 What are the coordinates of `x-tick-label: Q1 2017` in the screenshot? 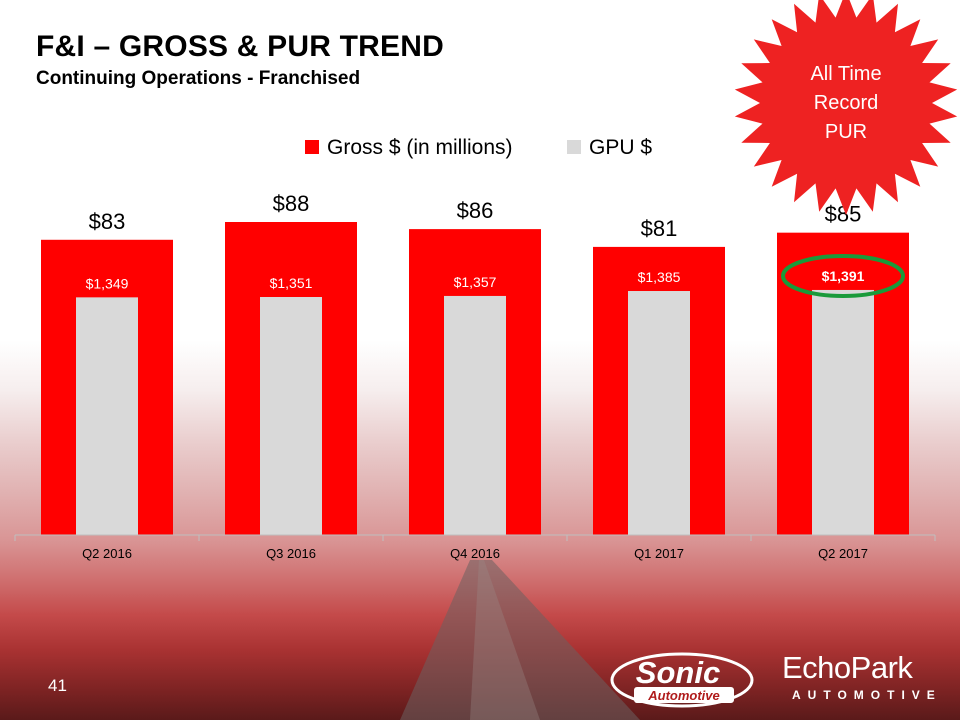 It's located at (659, 553).